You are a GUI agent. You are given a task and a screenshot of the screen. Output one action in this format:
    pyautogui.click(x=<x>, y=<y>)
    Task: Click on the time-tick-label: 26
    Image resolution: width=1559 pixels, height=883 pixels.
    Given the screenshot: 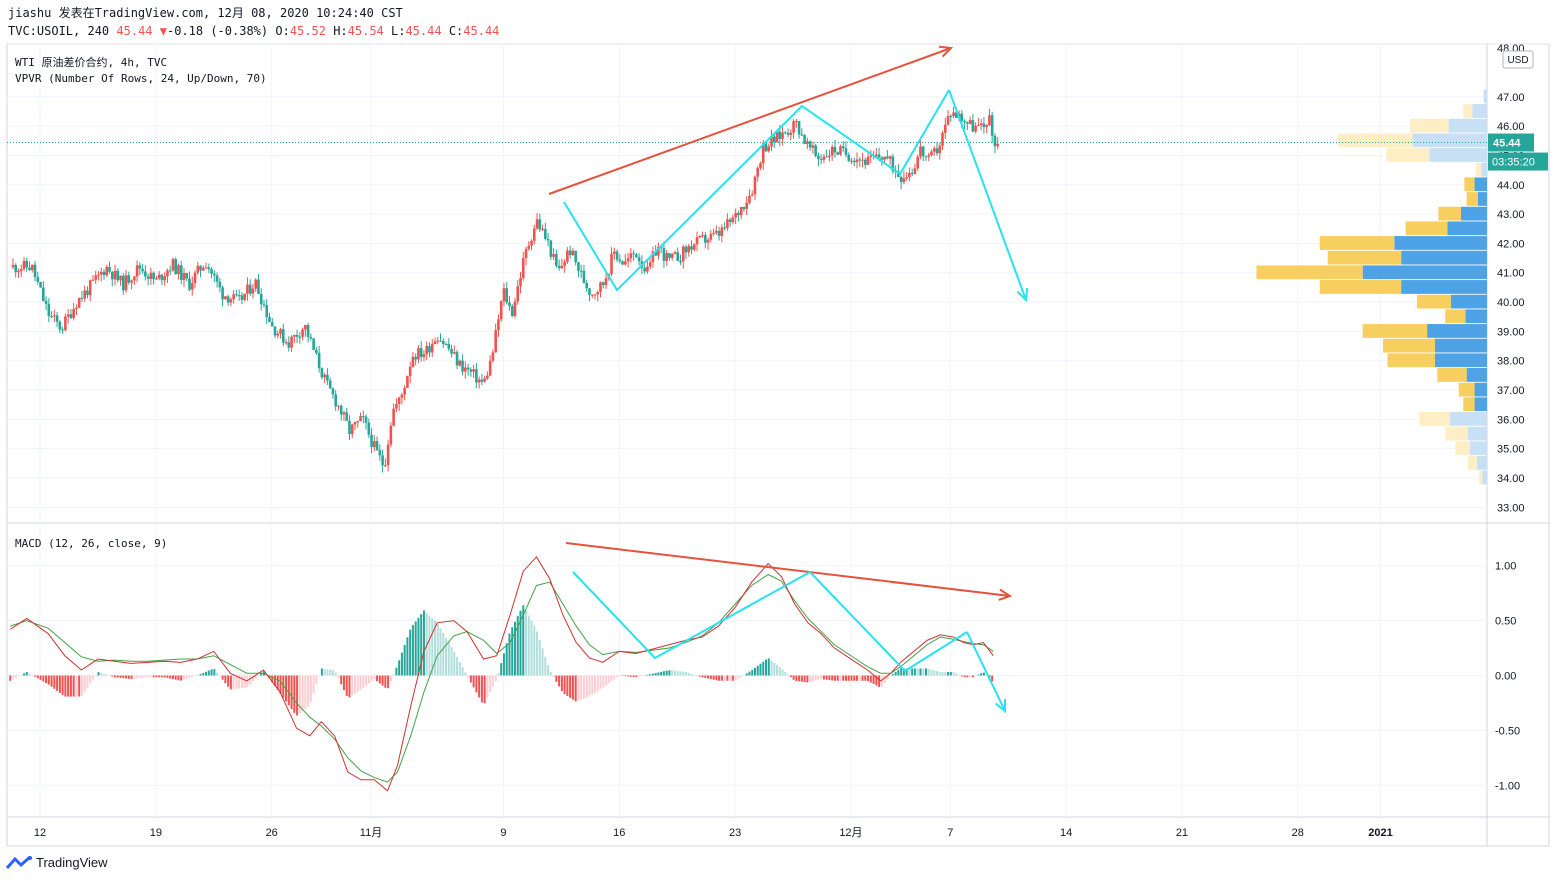 What is the action you would take?
    pyautogui.click(x=272, y=833)
    